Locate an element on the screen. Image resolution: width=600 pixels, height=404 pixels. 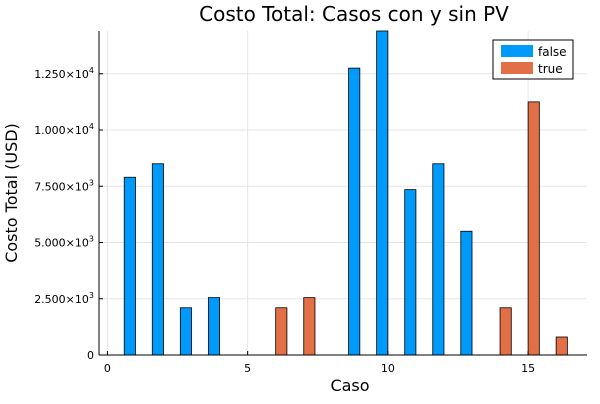
y-tick-label: 1.000×10⁴ is located at coordinates (64, 129).